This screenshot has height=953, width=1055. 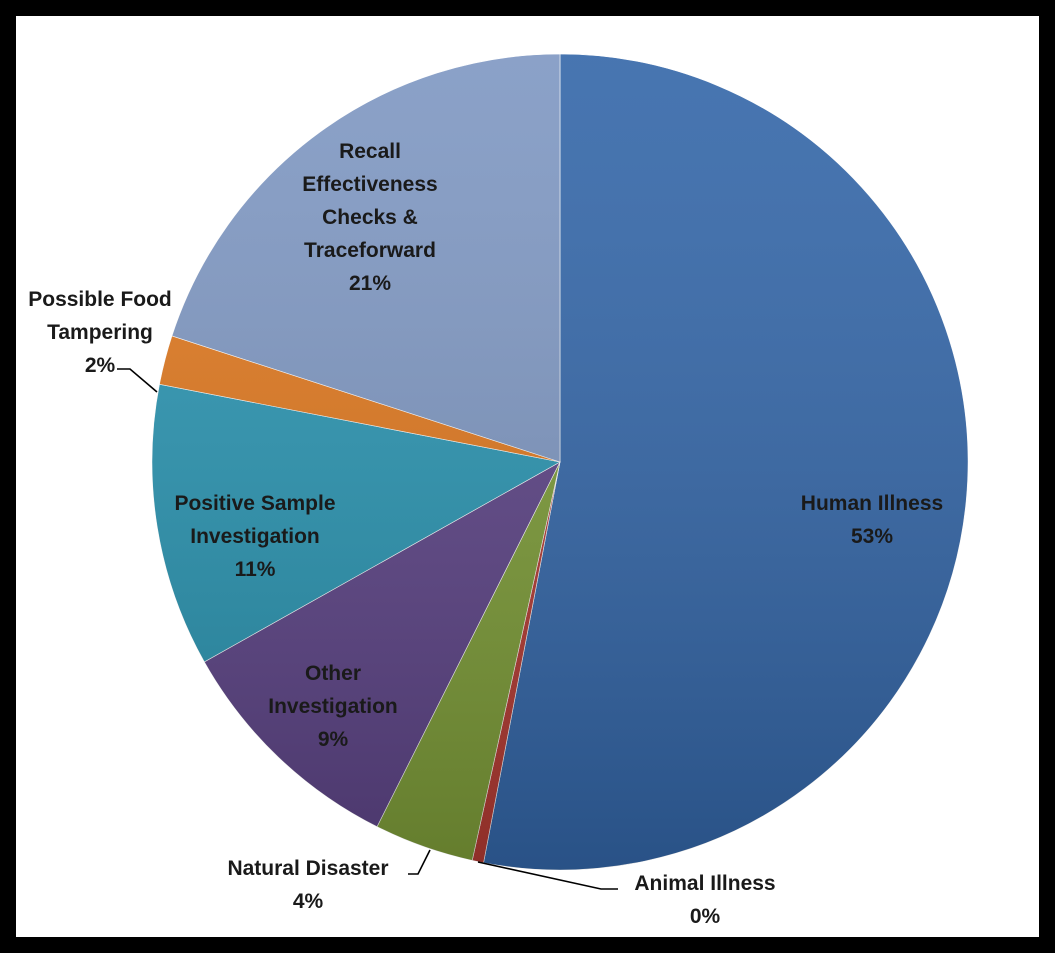 I want to click on leader-line-possible-food-tampering, so click(x=137, y=380).